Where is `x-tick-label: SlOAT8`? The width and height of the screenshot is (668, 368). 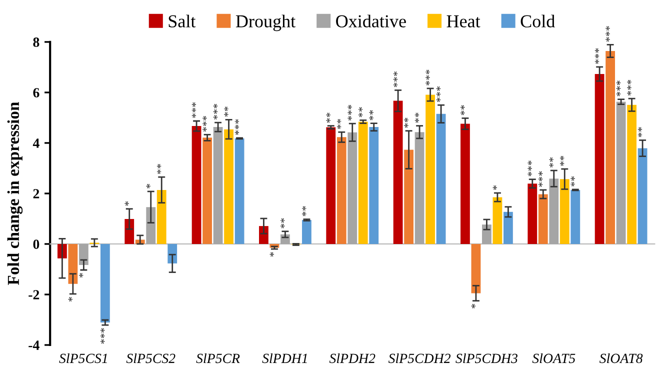 x-tick-label: SlOAT8 is located at coordinates (621, 358).